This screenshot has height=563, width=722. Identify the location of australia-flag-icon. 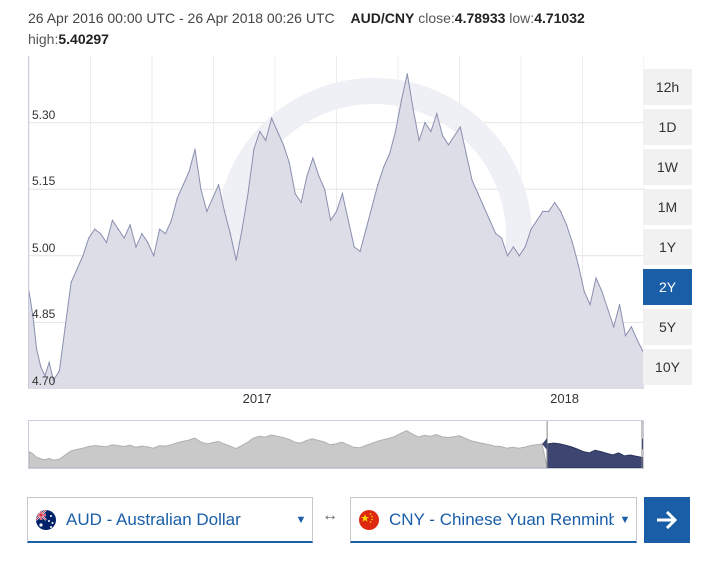
(46, 519).